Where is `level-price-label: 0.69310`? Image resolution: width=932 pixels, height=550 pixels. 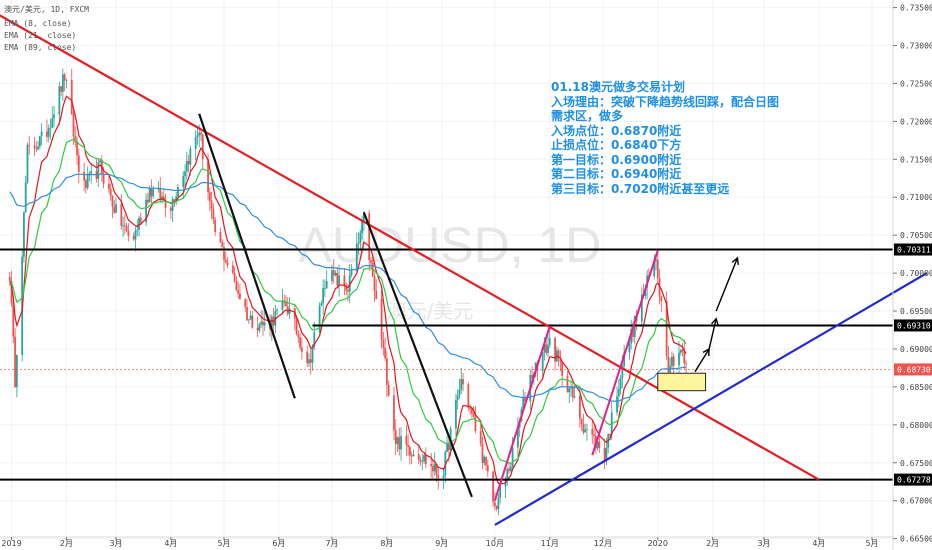
level-price-label: 0.69310 is located at coordinates (914, 325).